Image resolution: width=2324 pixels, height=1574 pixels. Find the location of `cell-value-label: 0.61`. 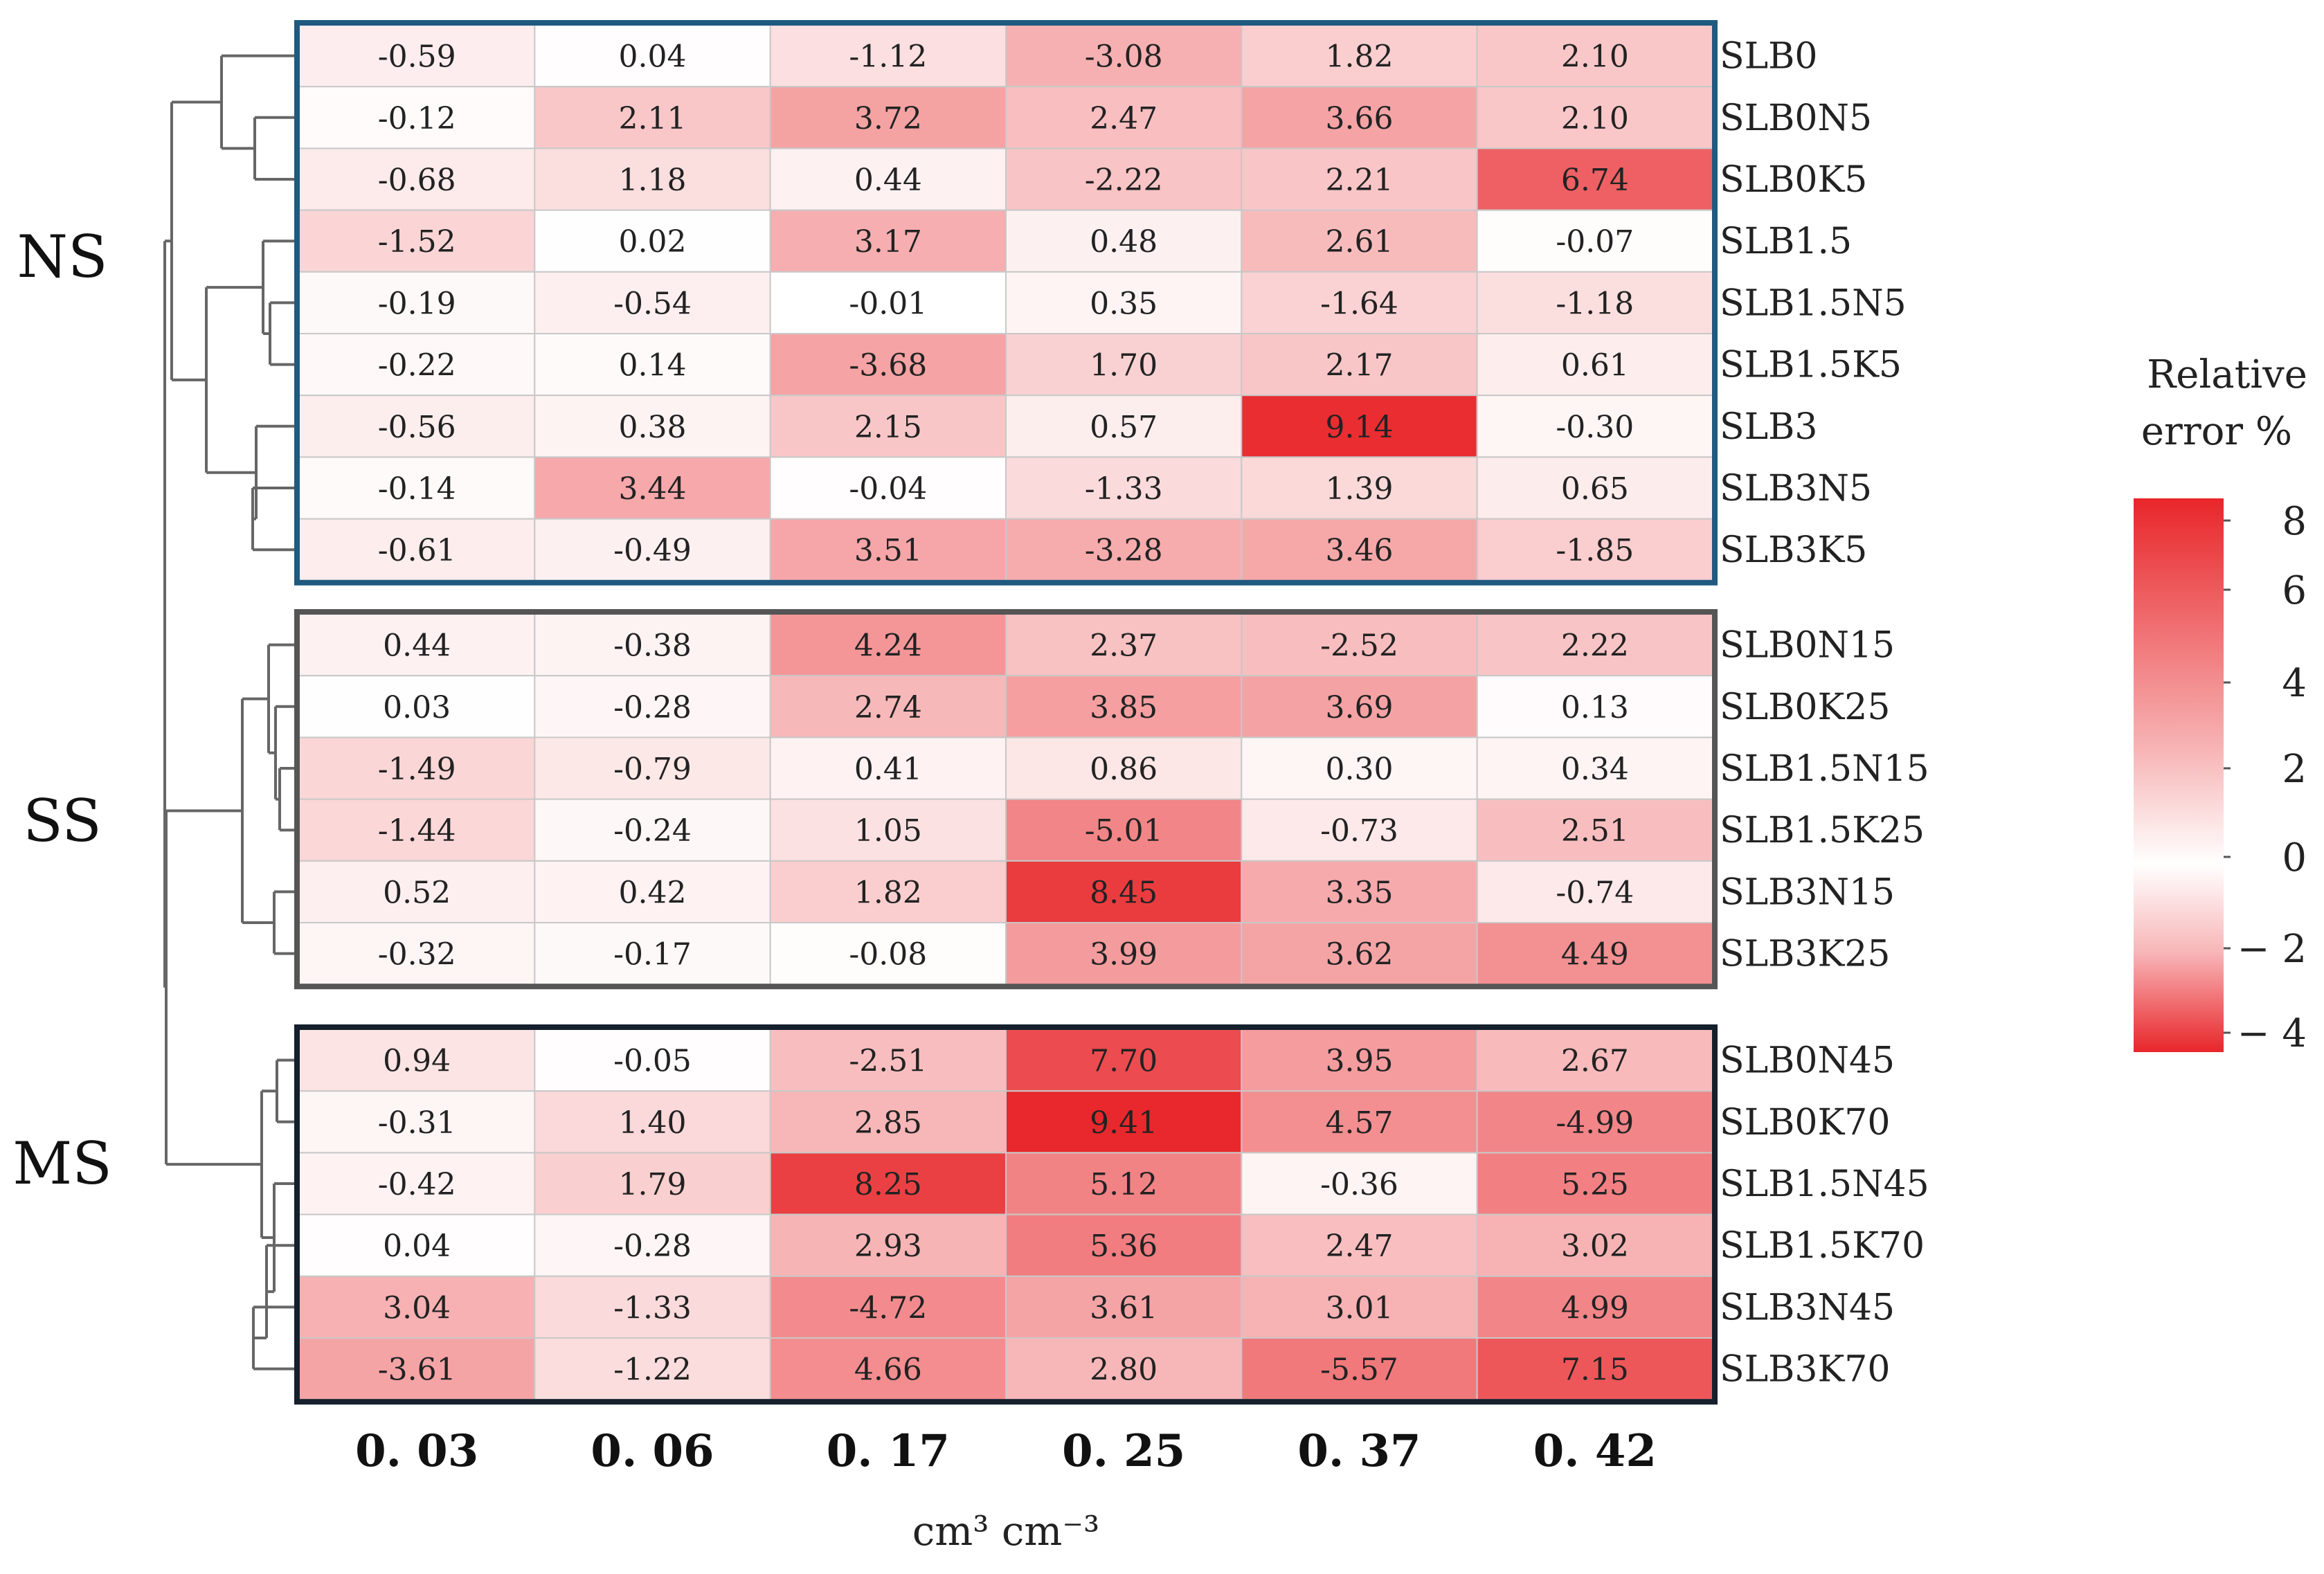

cell-value-label: 0.61 is located at coordinates (1595, 365).